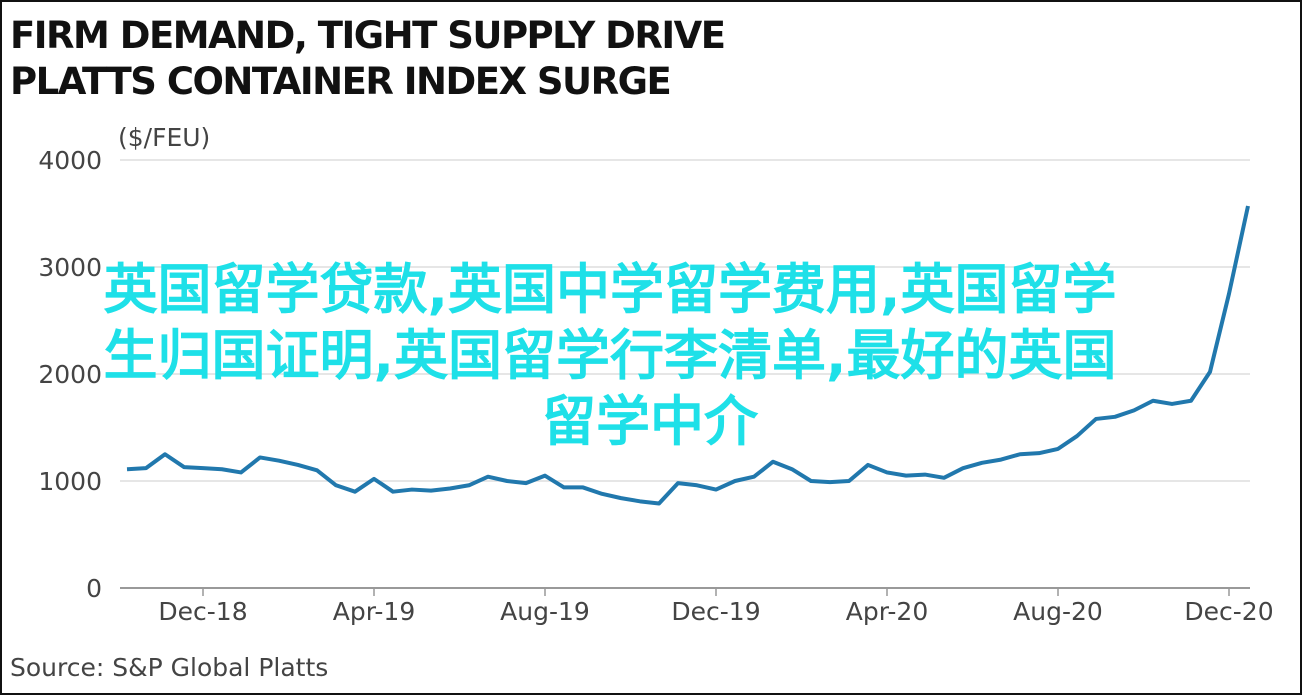 This screenshot has height=695, width=1302. Describe the element at coordinates (1058, 611) in the screenshot. I see `x-tick-label: Aug-20` at that location.